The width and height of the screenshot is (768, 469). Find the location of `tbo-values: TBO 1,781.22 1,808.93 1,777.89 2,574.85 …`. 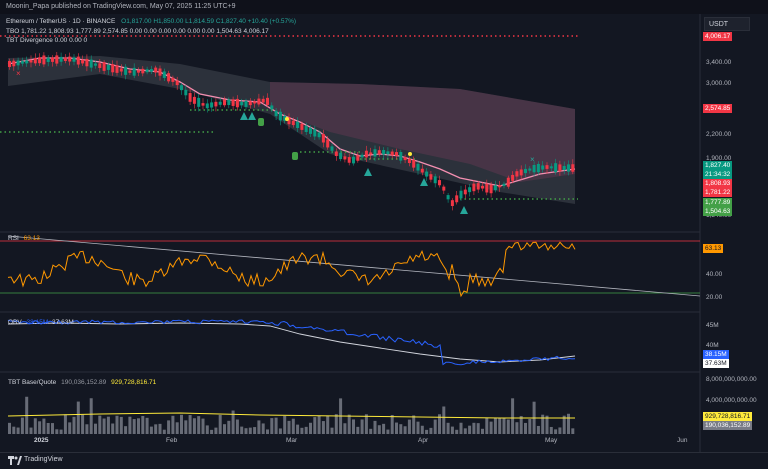

tbo-values: TBO 1,781.22 1,808.93 1,777.89 2,574.85 … is located at coordinates (137, 31).